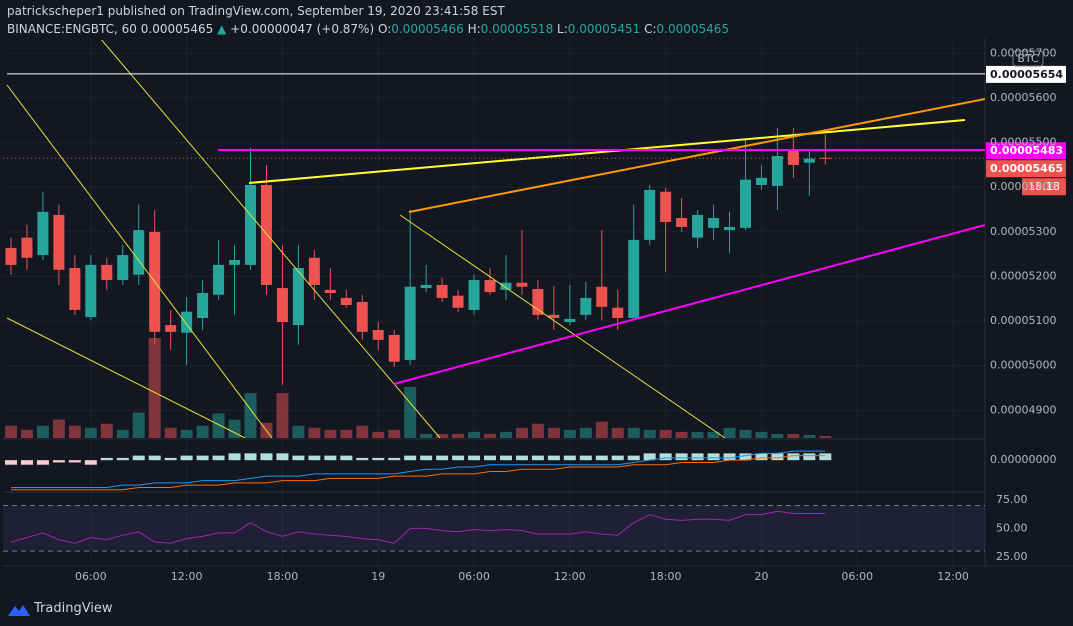  Describe the element at coordinates (1023, 97) in the screenshot. I see `y-tick-label: 0.00005600` at that location.